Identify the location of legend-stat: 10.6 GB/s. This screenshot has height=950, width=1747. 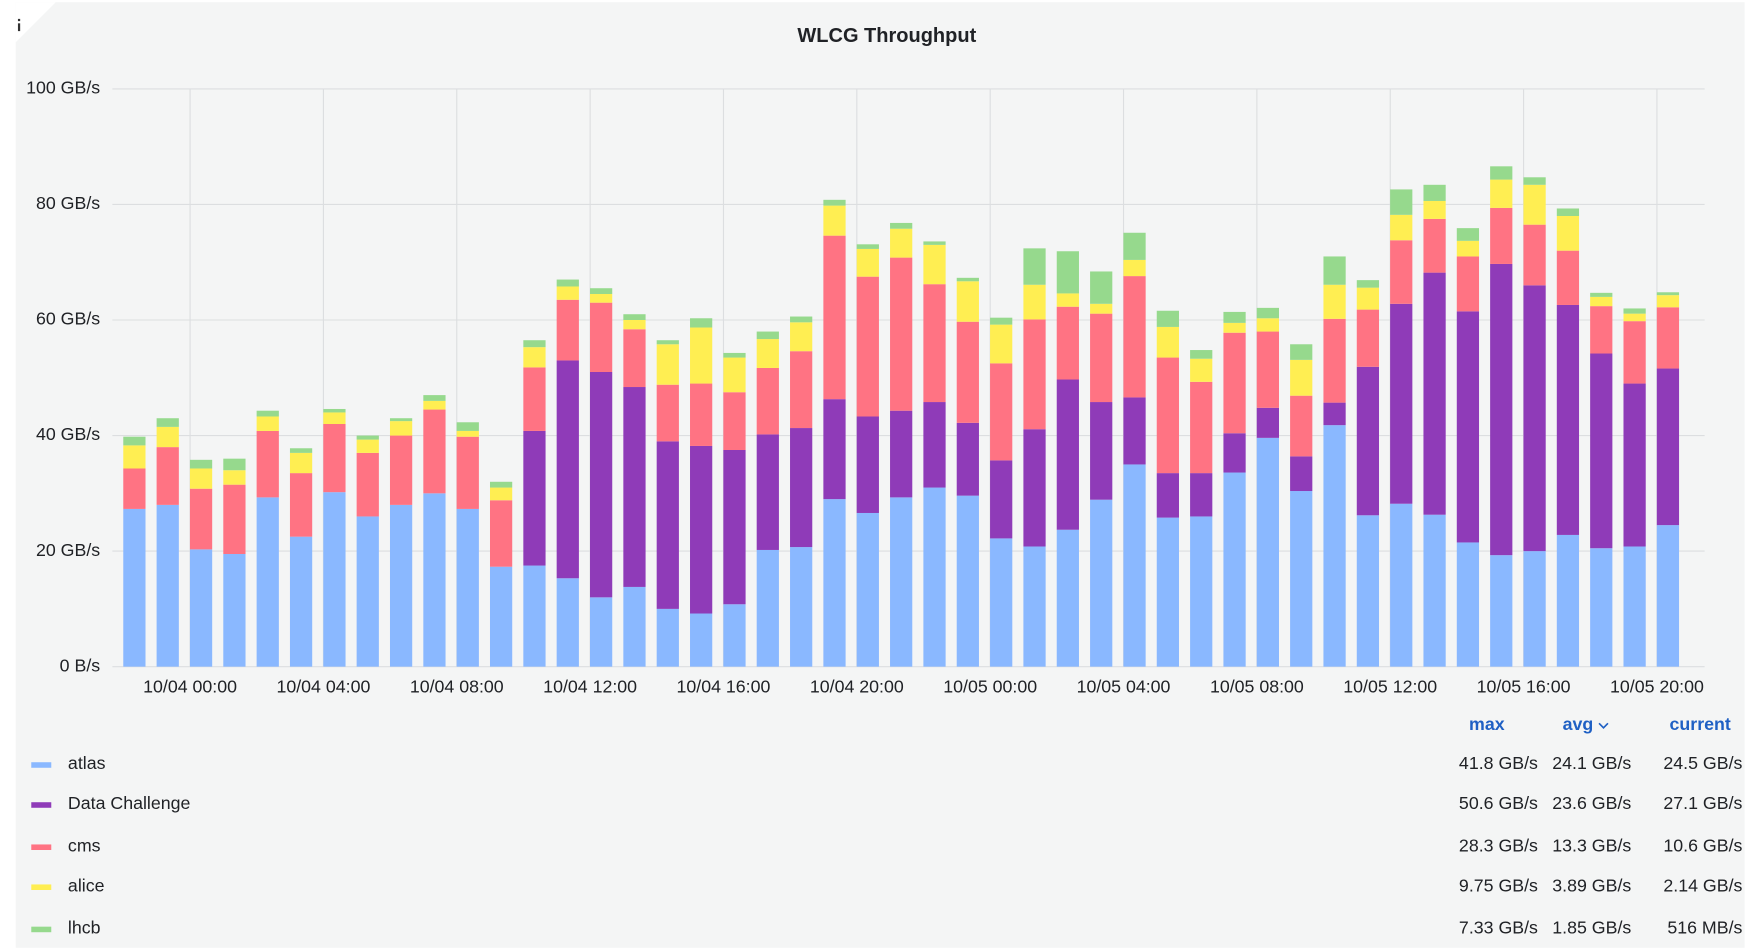
(1702, 845).